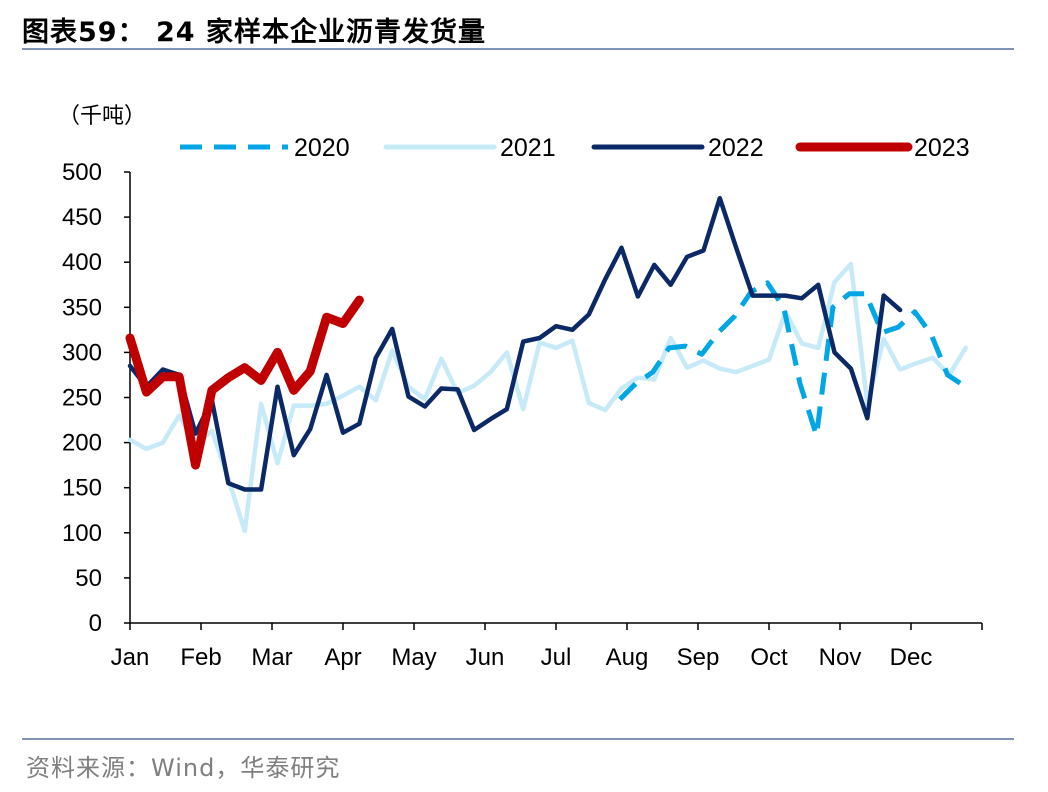 This screenshot has width=1048, height=792. I want to click on x-tick-label: Oct, so click(769, 657).